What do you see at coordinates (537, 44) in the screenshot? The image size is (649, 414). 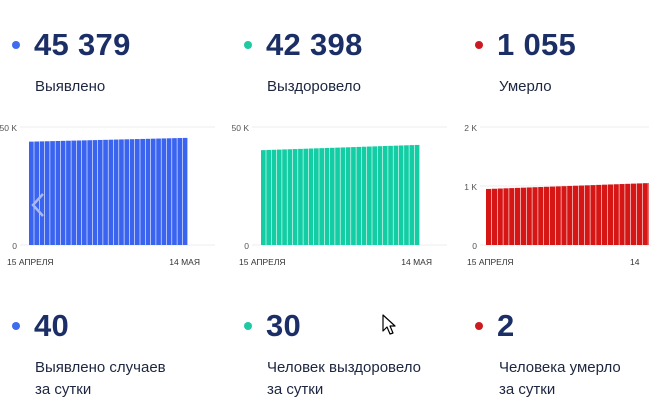 I see `deaths-total: 1 055` at bounding box center [537, 44].